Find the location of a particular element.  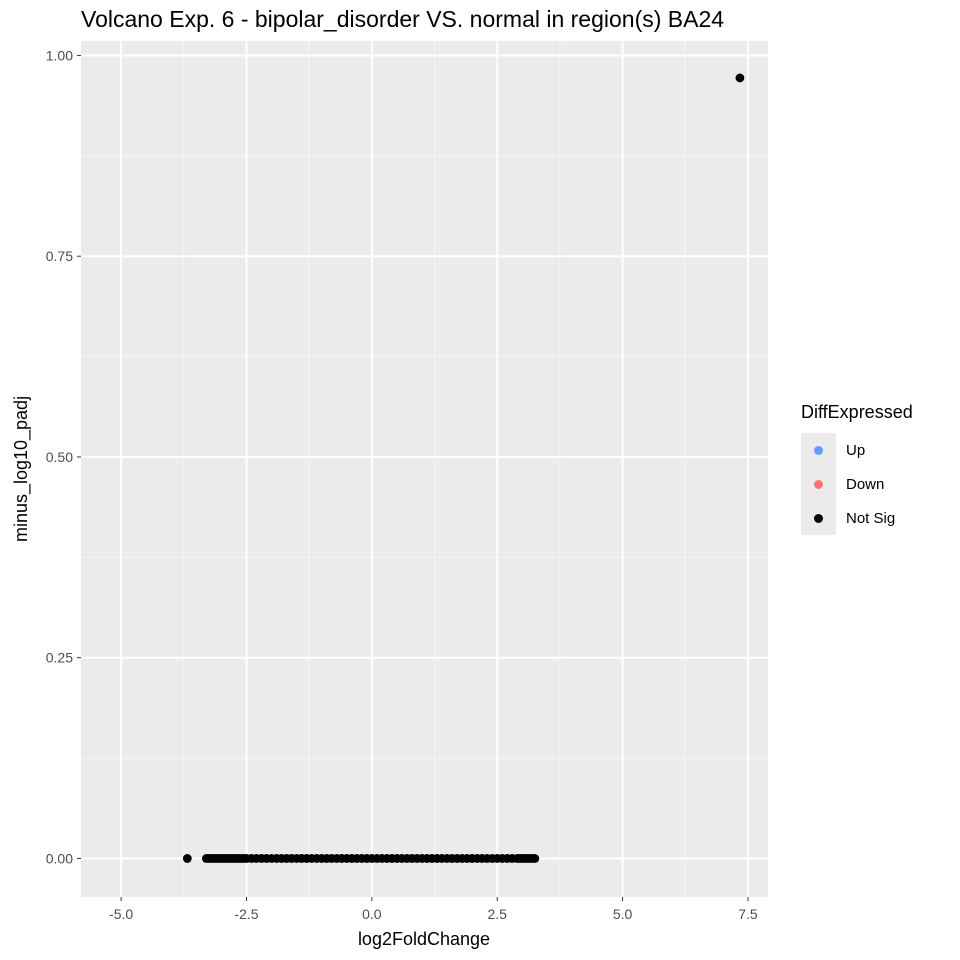

x-tick-label: -2.5 is located at coordinates (246, 914).